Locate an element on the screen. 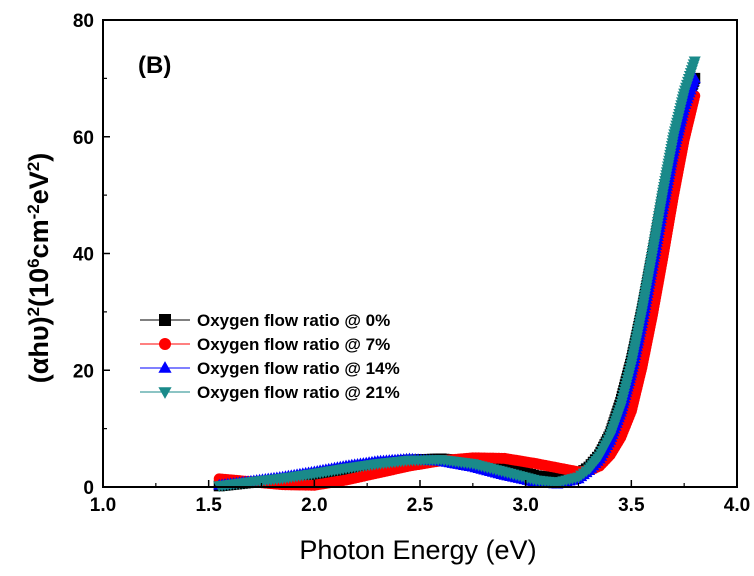  y-title-sup-2: 6 is located at coordinates (33, 262).